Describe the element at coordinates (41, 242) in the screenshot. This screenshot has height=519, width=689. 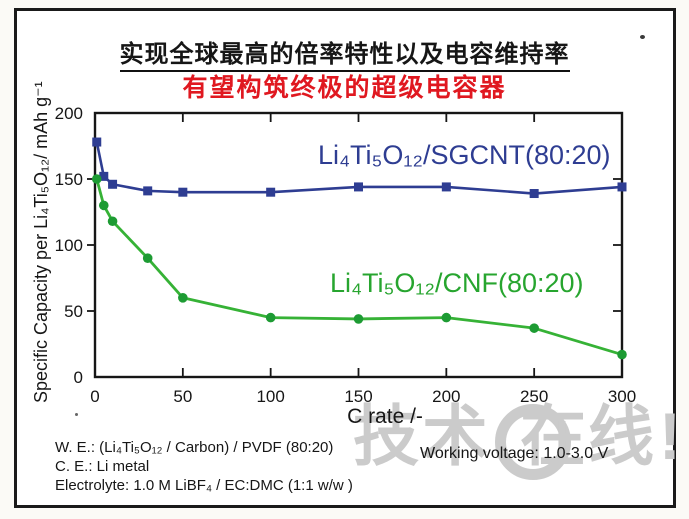
I see `y-axis-label: Specific Capacity per Li₄Ti₅O₁₂/ mAh g⁻¹` at that location.